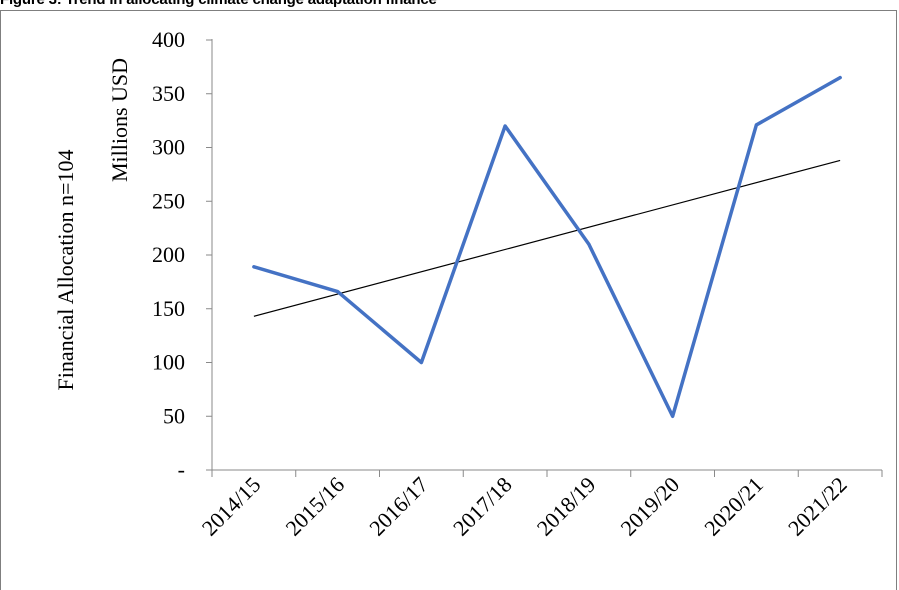 Image resolution: width=899 pixels, height=590 pixels. I want to click on x-tick-label: 2015/16, so click(314, 506).